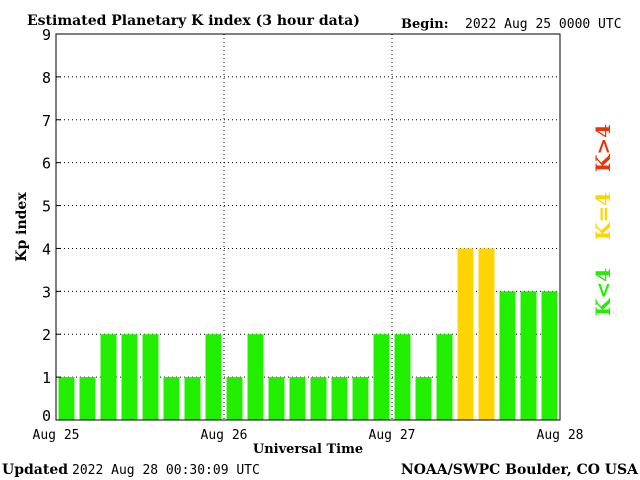 This screenshot has height=480, width=640. Describe the element at coordinates (46, 335) in the screenshot. I see `y-tick-label: 2` at that location.